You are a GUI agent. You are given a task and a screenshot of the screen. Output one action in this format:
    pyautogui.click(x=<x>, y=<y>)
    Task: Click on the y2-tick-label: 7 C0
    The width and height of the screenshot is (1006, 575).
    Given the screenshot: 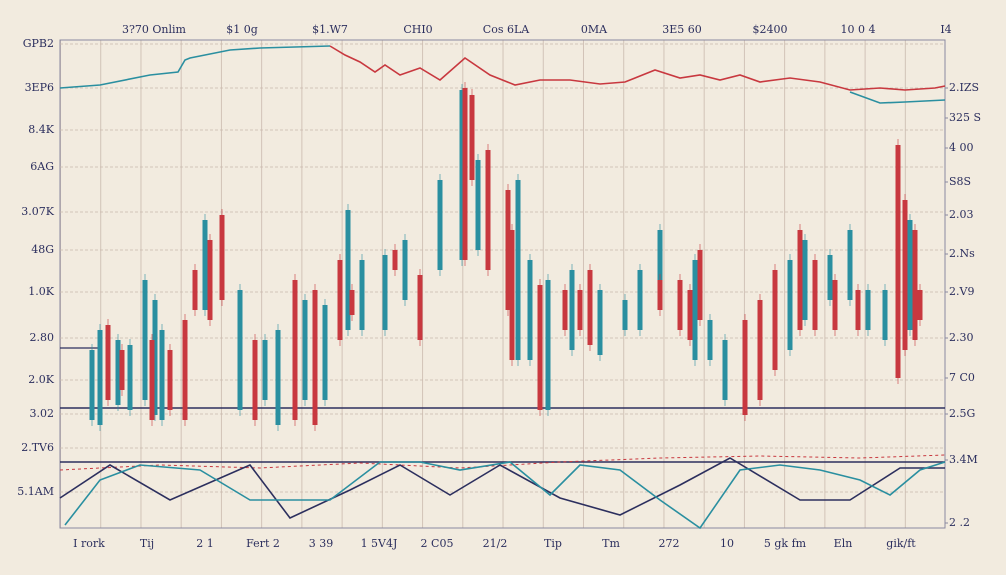 What is the action you would take?
    pyautogui.click(x=962, y=377)
    